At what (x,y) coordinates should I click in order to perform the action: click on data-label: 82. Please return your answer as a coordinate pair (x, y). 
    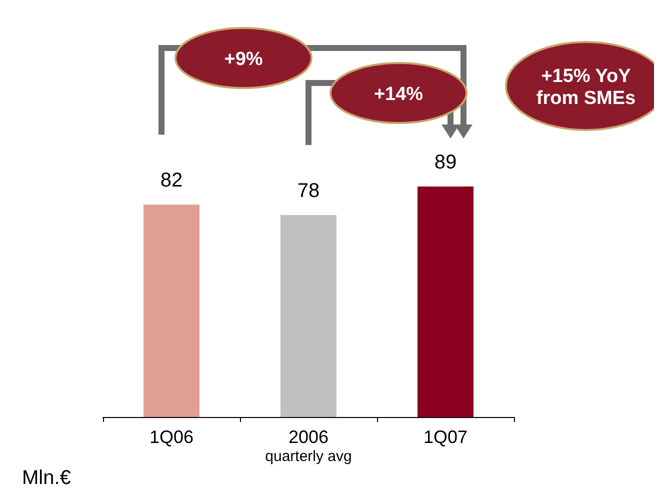
    Looking at the image, I should click on (171, 181).